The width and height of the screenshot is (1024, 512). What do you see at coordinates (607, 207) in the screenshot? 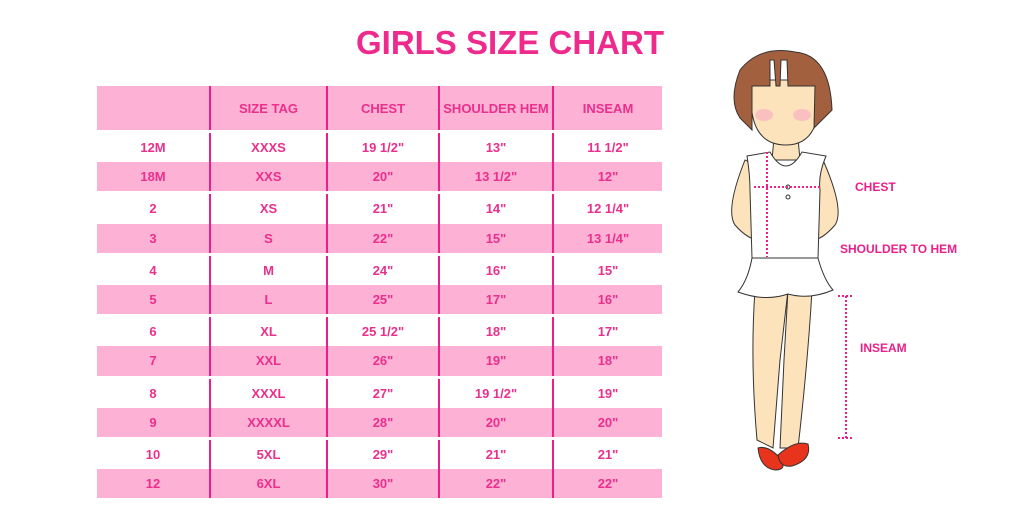
I see `table-cell: 12 1/4"` at bounding box center [607, 207].